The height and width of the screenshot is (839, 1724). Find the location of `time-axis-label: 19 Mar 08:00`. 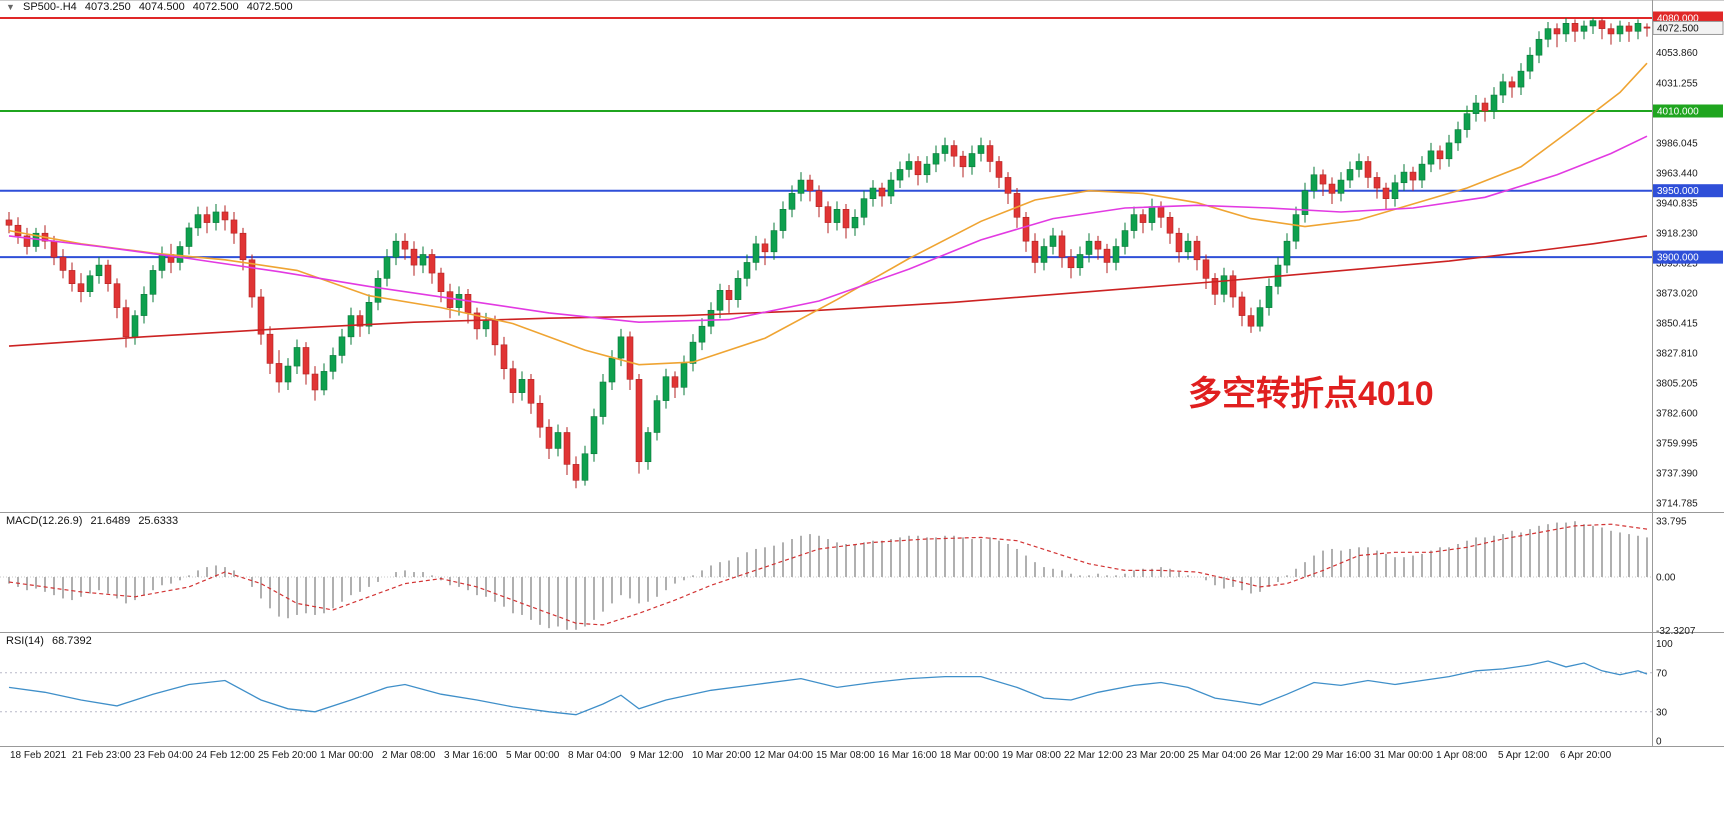

time-axis-label: 19 Mar 08:00 is located at coordinates (1031, 755).